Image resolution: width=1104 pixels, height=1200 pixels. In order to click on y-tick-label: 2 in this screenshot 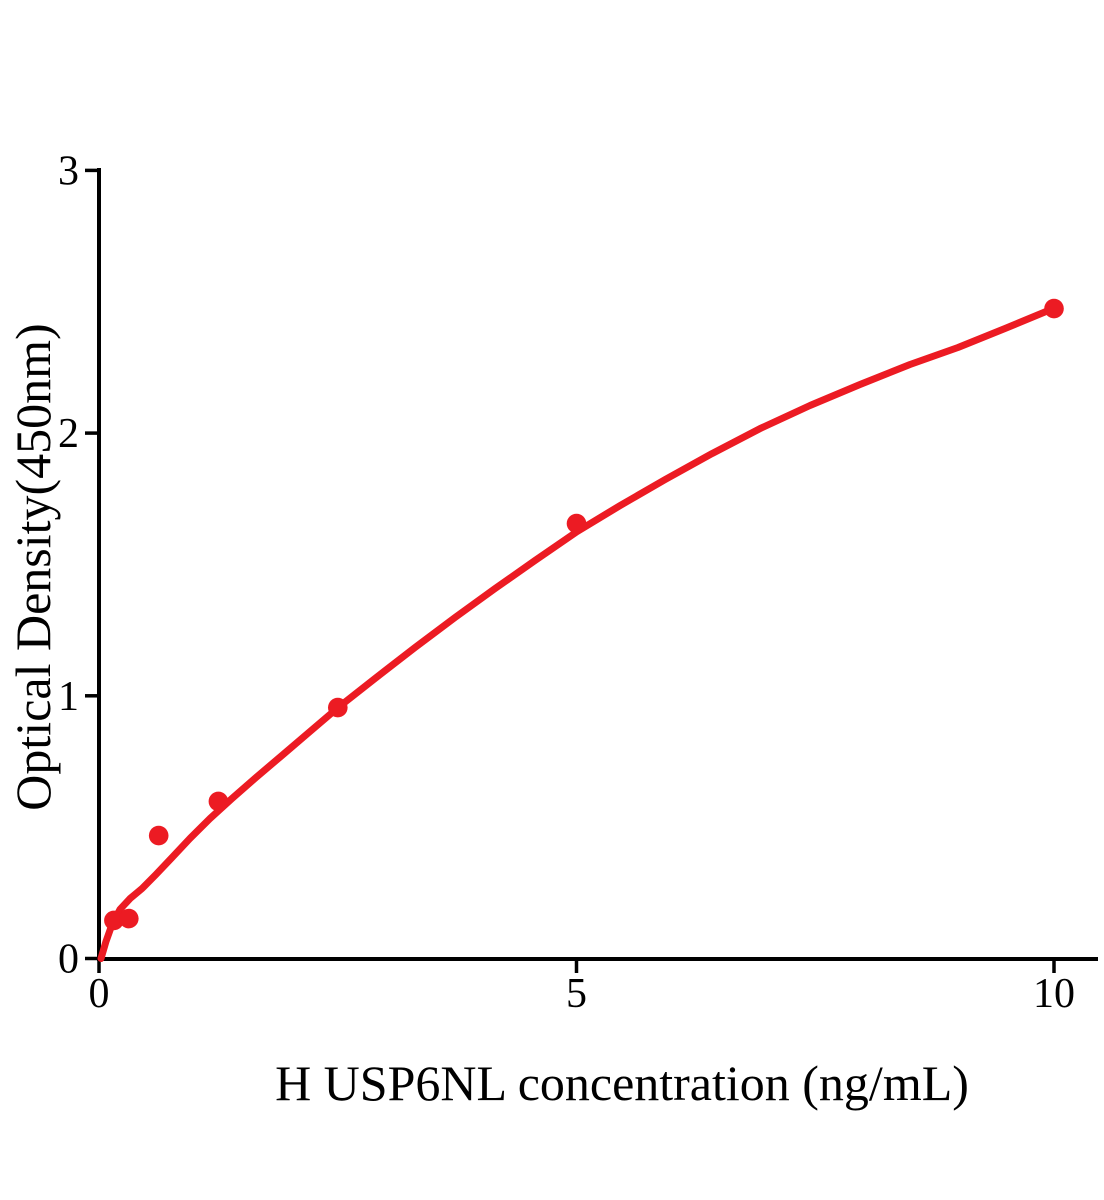, I will do `click(68, 434)`.